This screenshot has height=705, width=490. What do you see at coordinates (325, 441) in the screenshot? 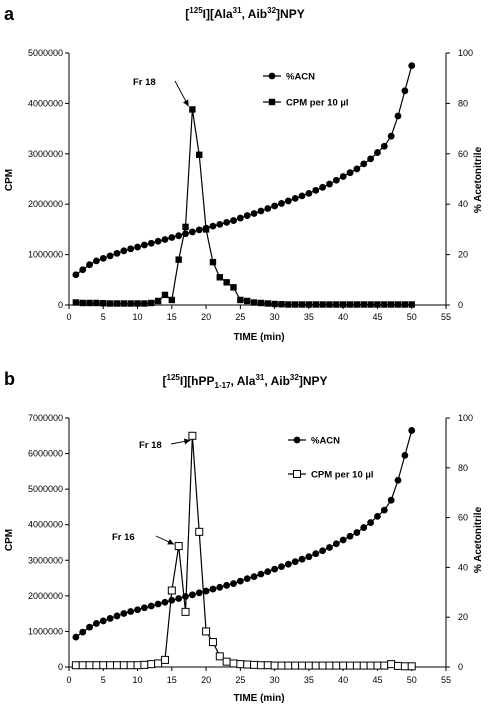
I see `legend-label: %ACN` at bounding box center [325, 441].